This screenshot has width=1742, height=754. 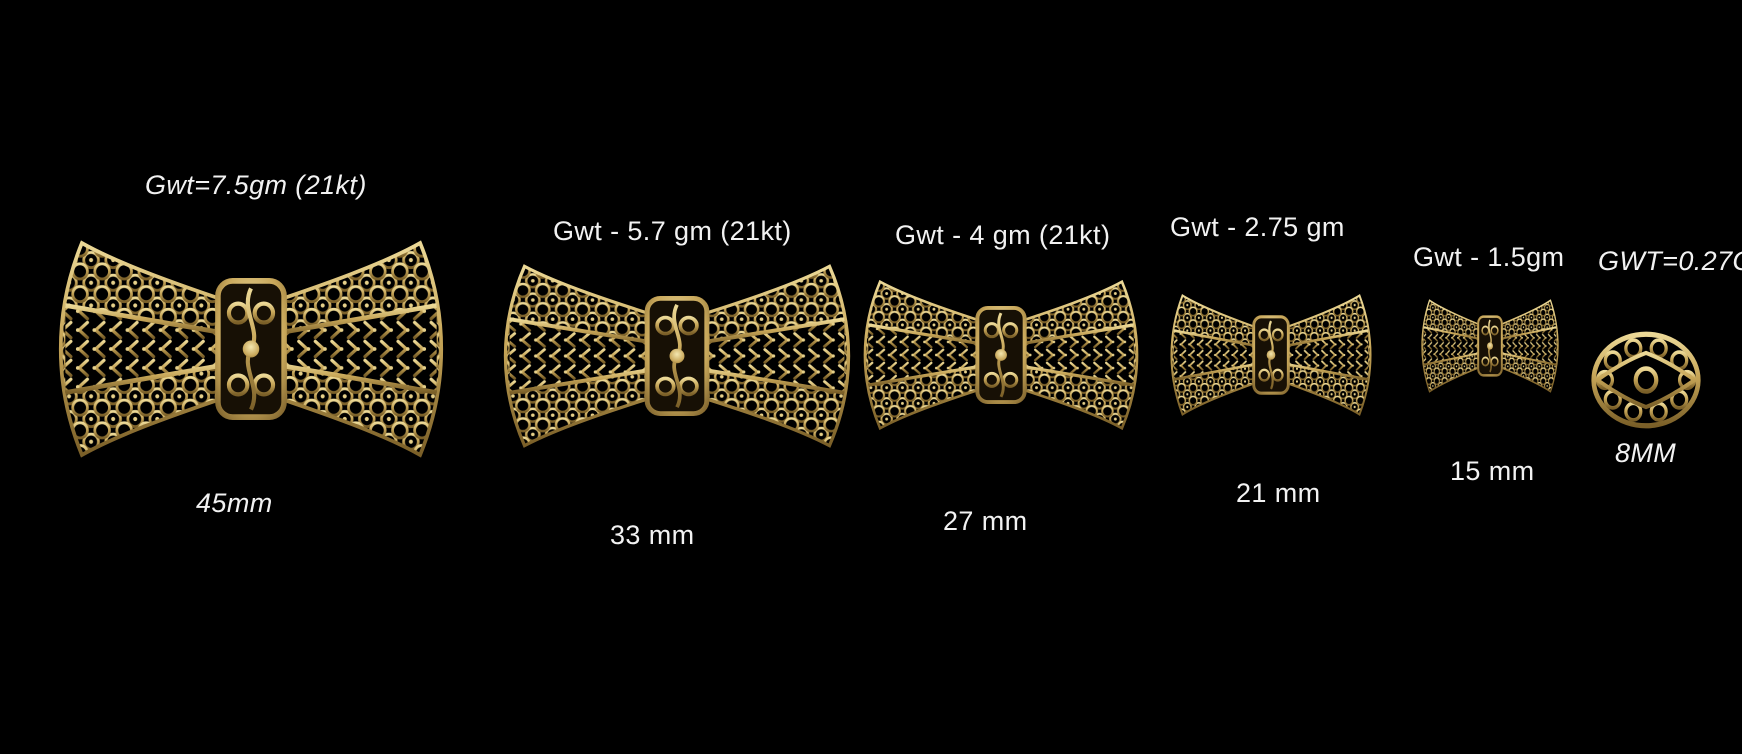 I want to click on weight-label-8mm: GWT=0.27GM, so click(x=1670, y=261).